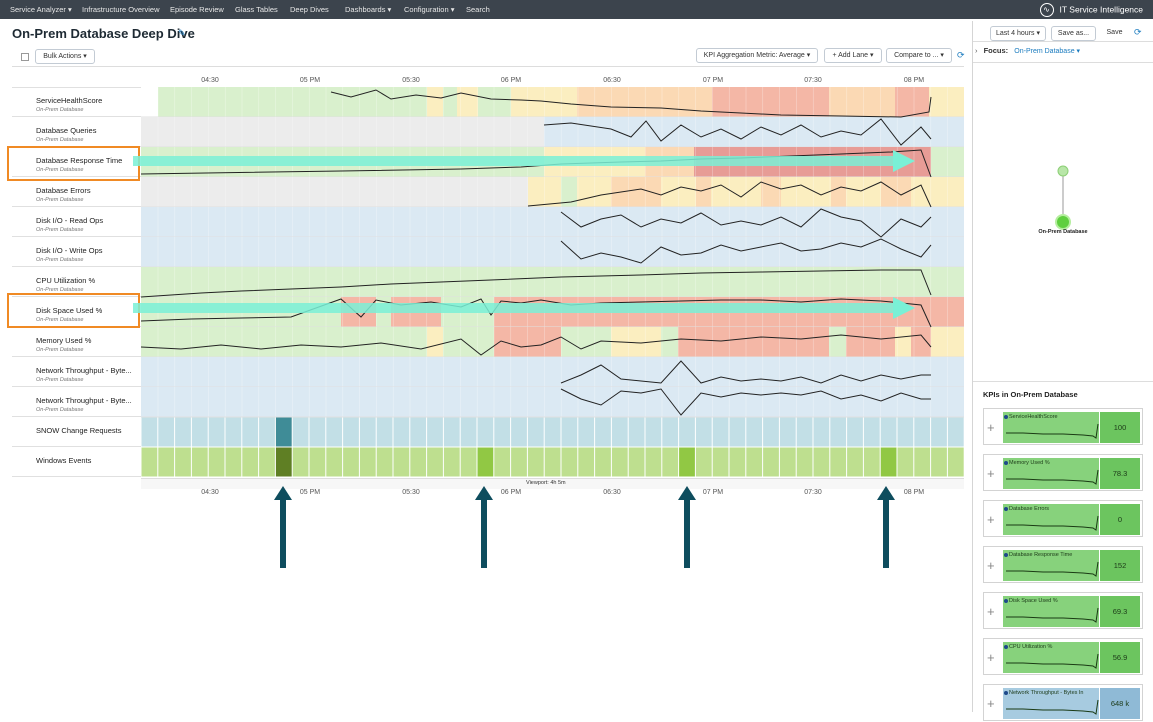 The height and width of the screenshot is (722, 1153). What do you see at coordinates (76, 162) in the screenshot?
I see `lane-label: Database Response Time On-Prem Database` at bounding box center [76, 162].